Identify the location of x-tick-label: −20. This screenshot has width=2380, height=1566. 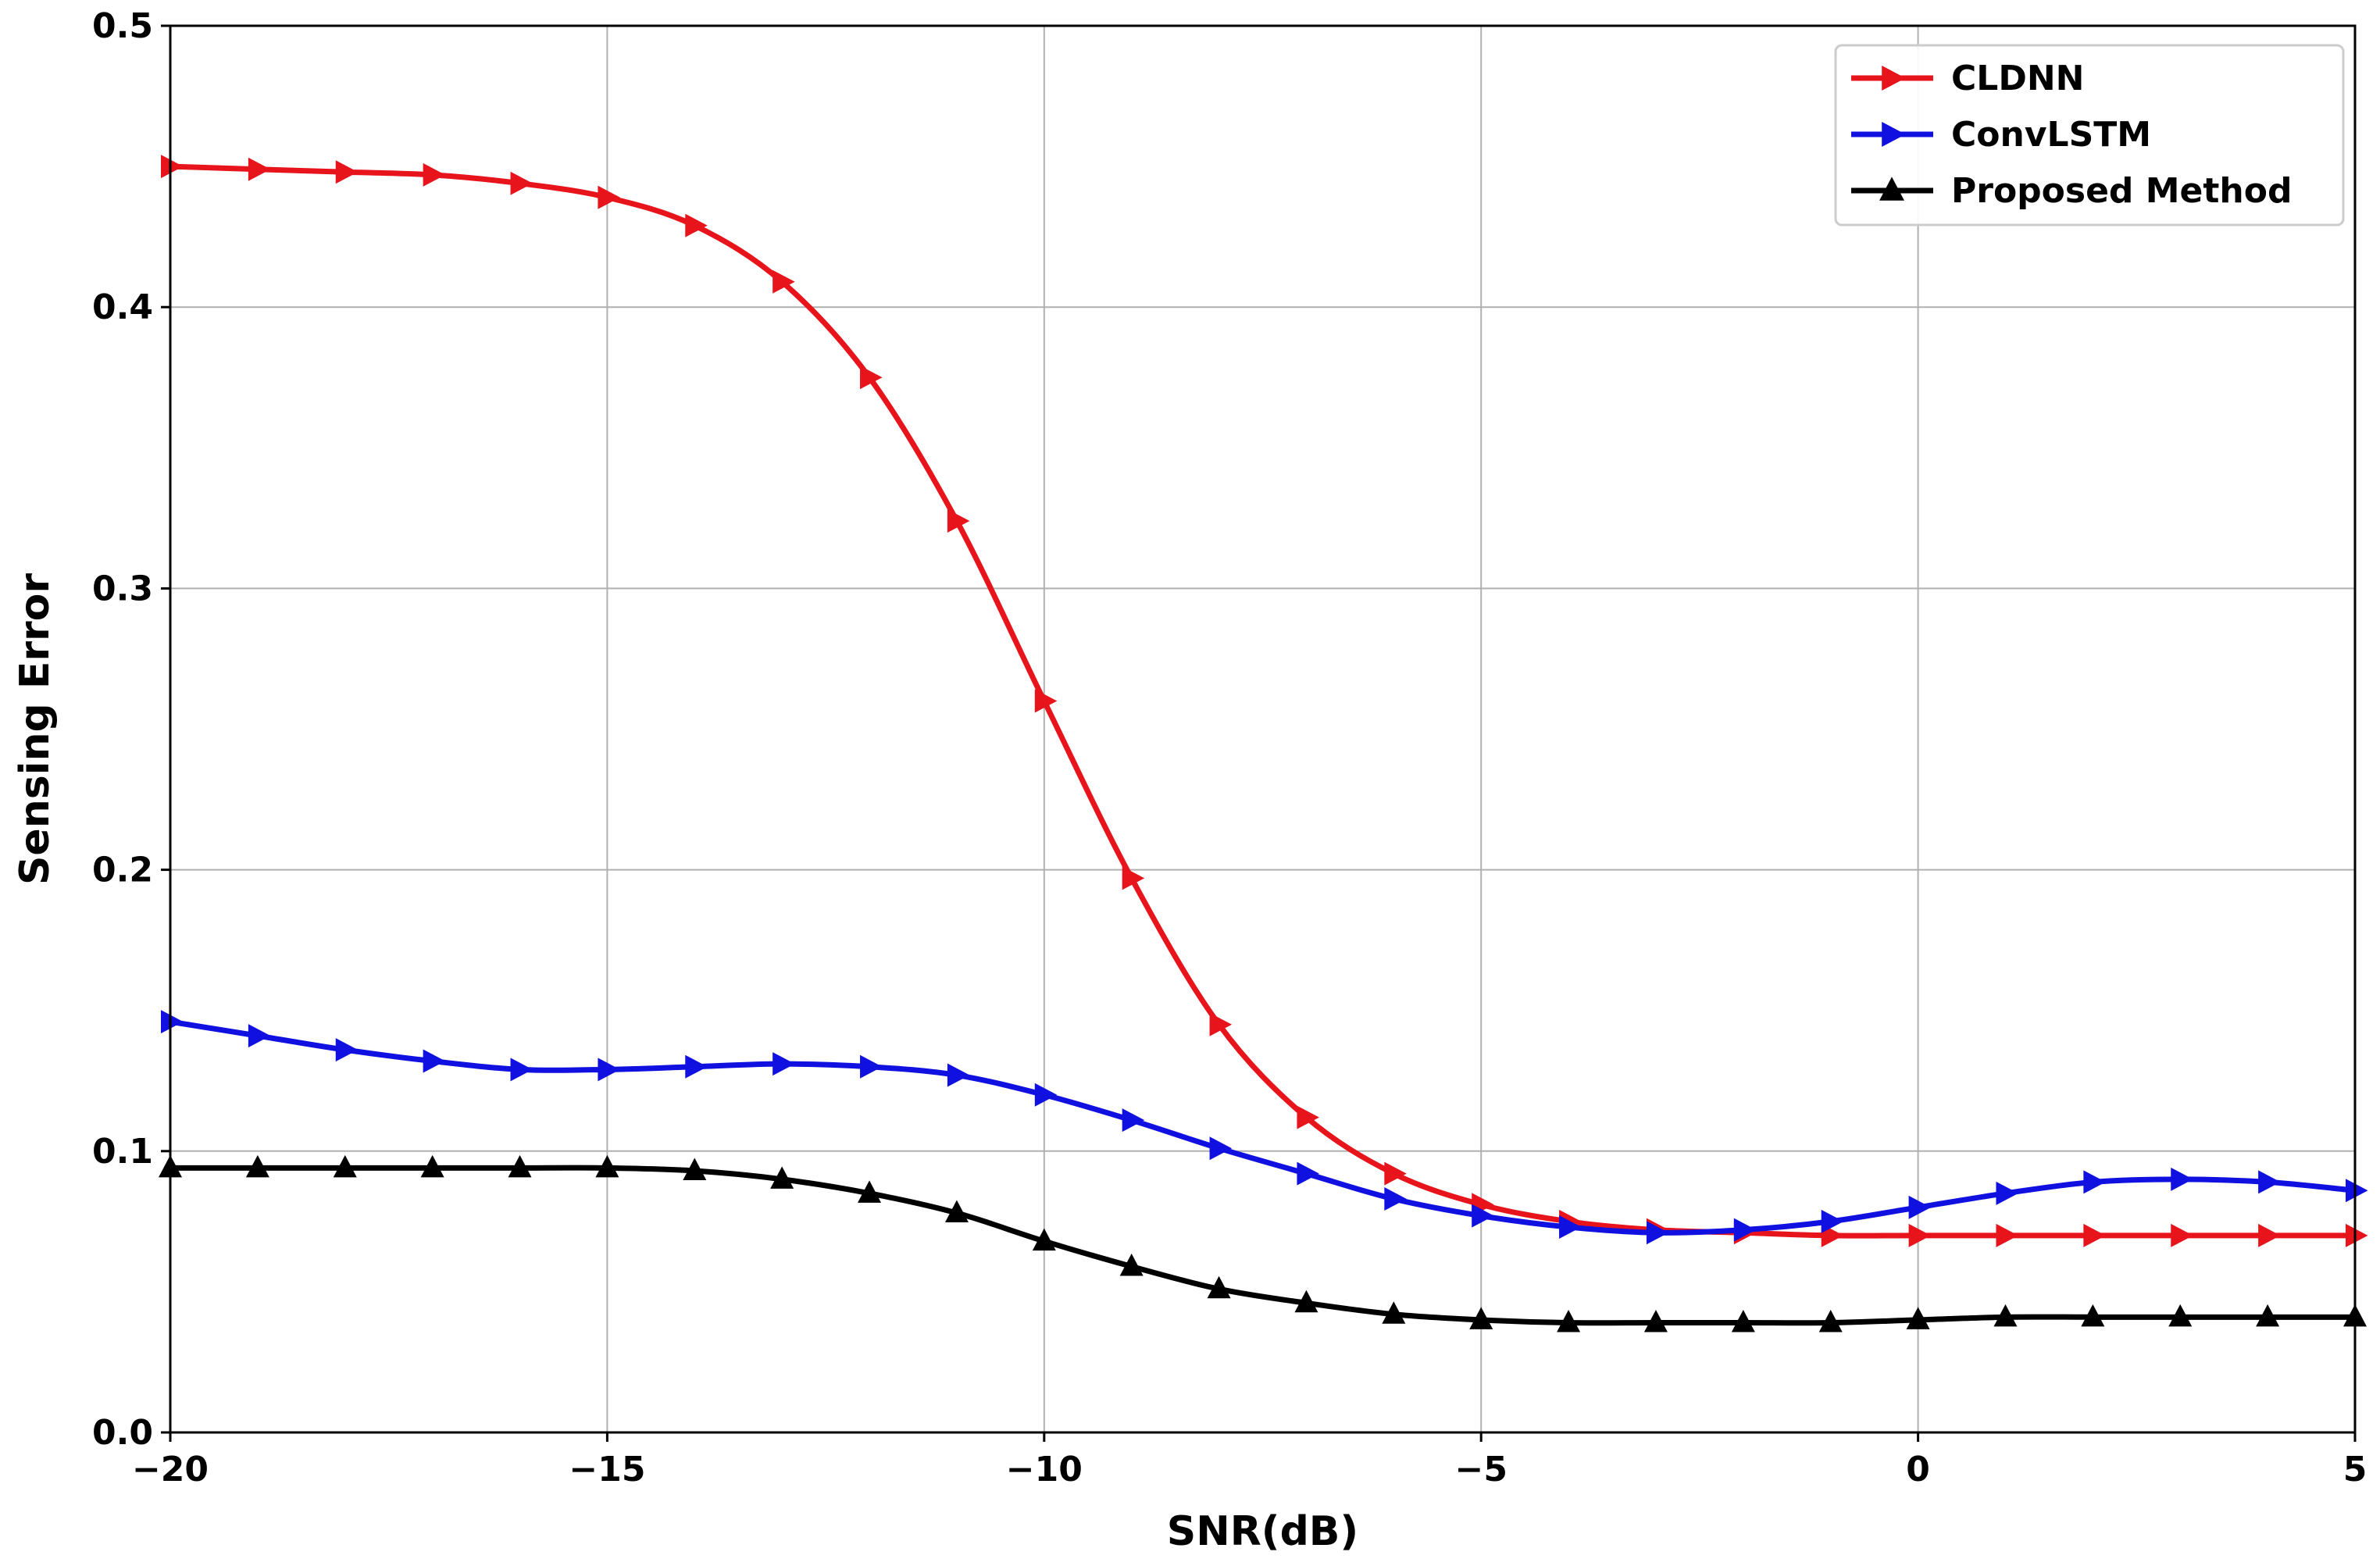
(170, 1469).